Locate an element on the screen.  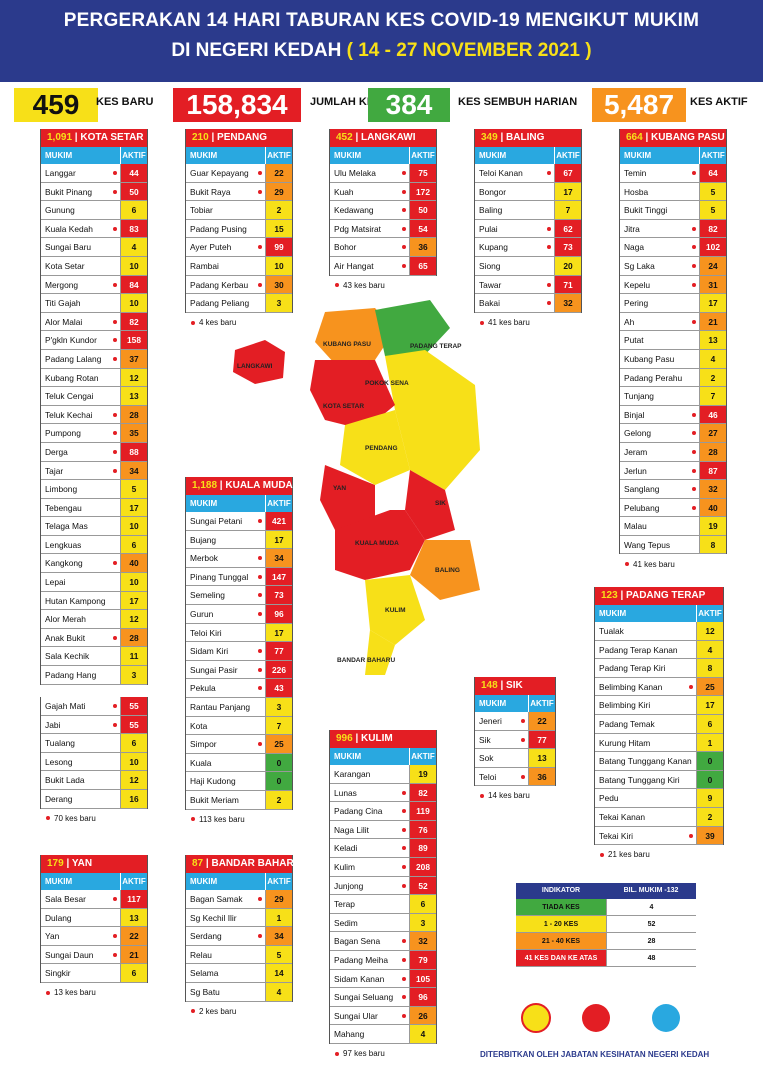
mukim-label: Bagan Sena is located at coordinates (357, 941).